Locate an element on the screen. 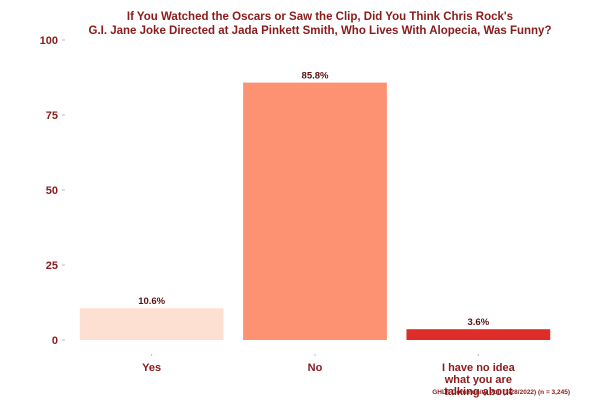  y-tick-label: 75 is located at coordinates (52, 116).